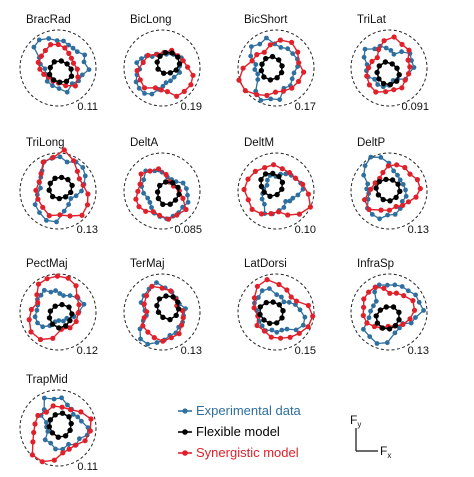 This screenshot has width=474, height=477. I want to click on panel-value: 0.13, so click(418, 351).